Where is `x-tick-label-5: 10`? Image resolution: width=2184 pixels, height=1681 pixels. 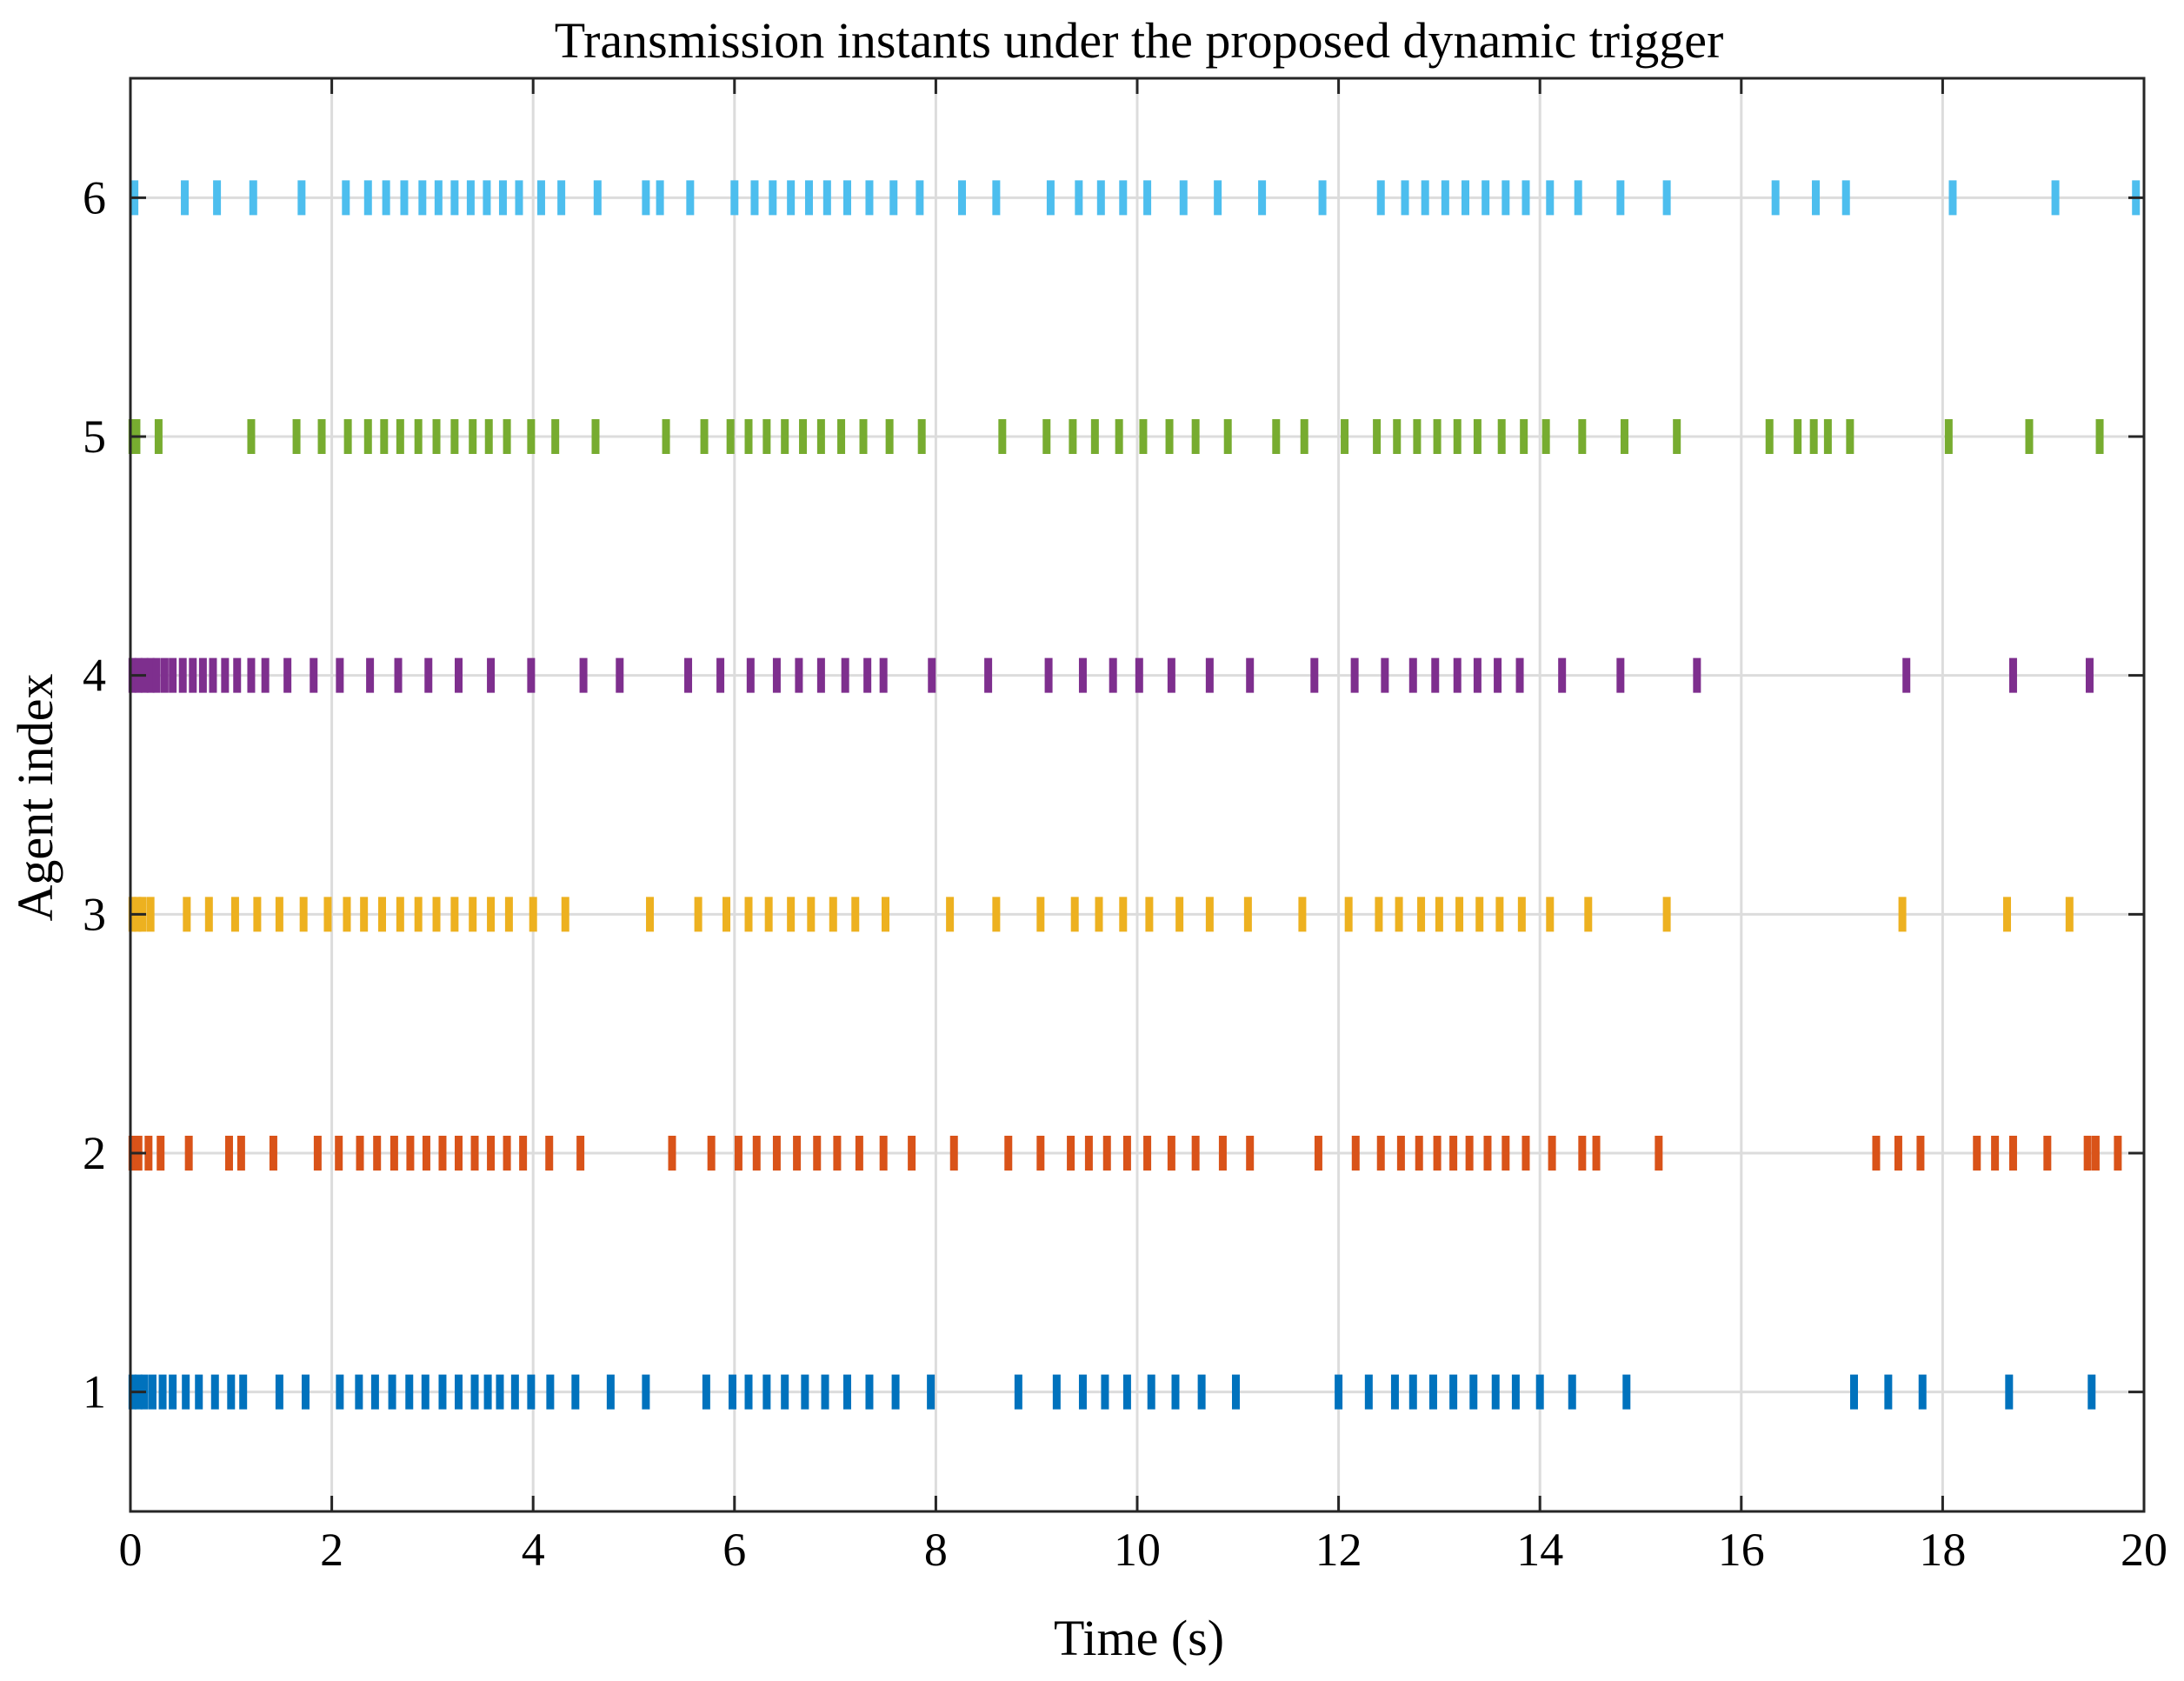
x-tick-label-5: 10 is located at coordinates (1137, 1550).